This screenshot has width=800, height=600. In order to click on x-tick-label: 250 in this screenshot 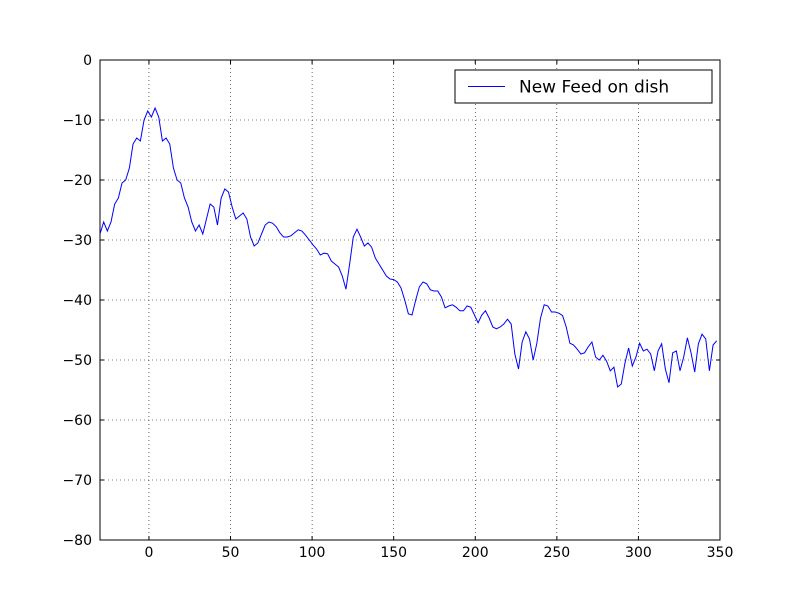, I will do `click(556, 553)`.